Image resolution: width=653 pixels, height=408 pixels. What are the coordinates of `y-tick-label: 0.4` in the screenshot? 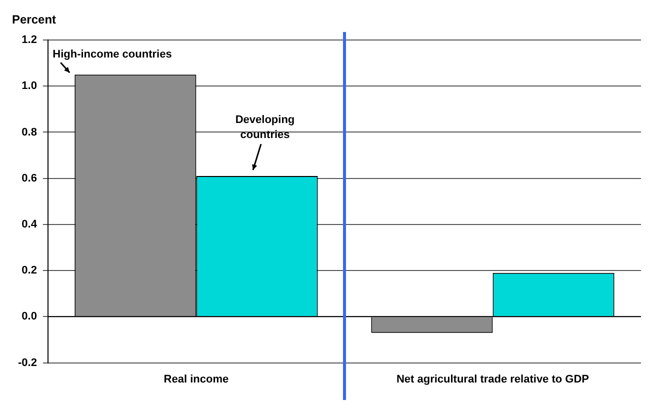 It's located at (30, 224).